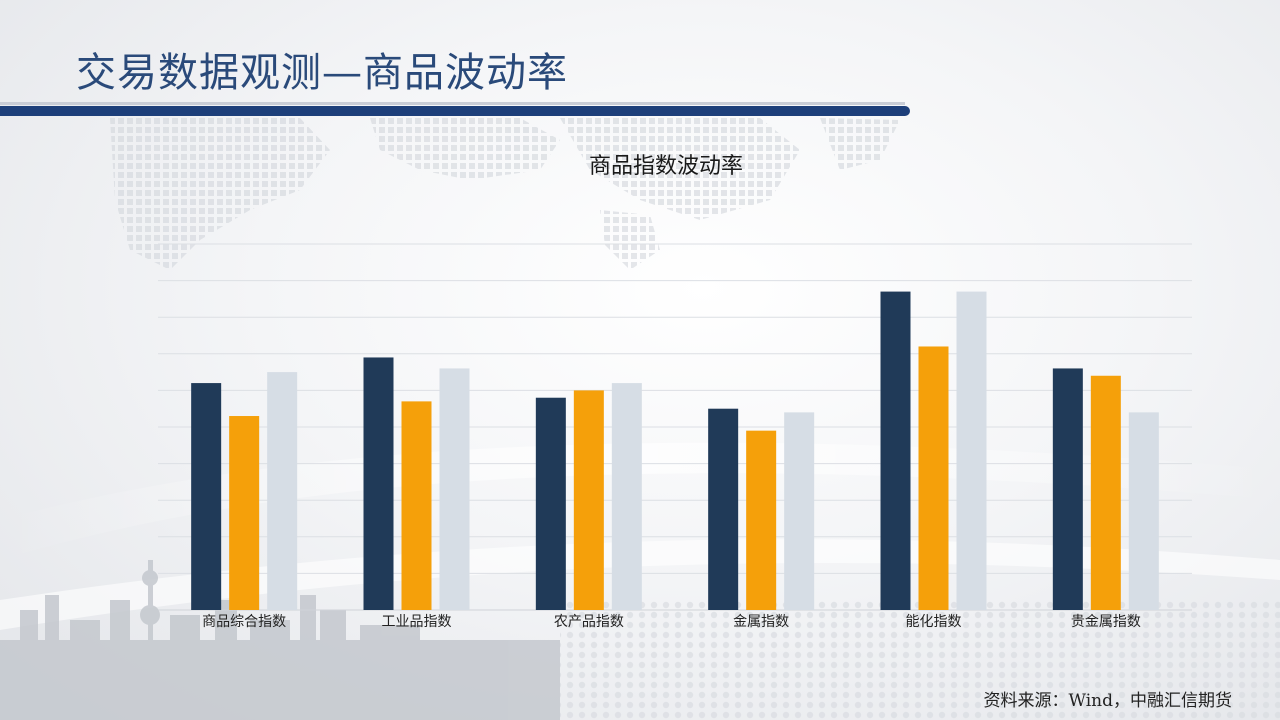 Image resolution: width=1280 pixels, height=720 pixels. I want to click on source-note: 资料来源：Wind，中融汇信期货, so click(1107, 701).